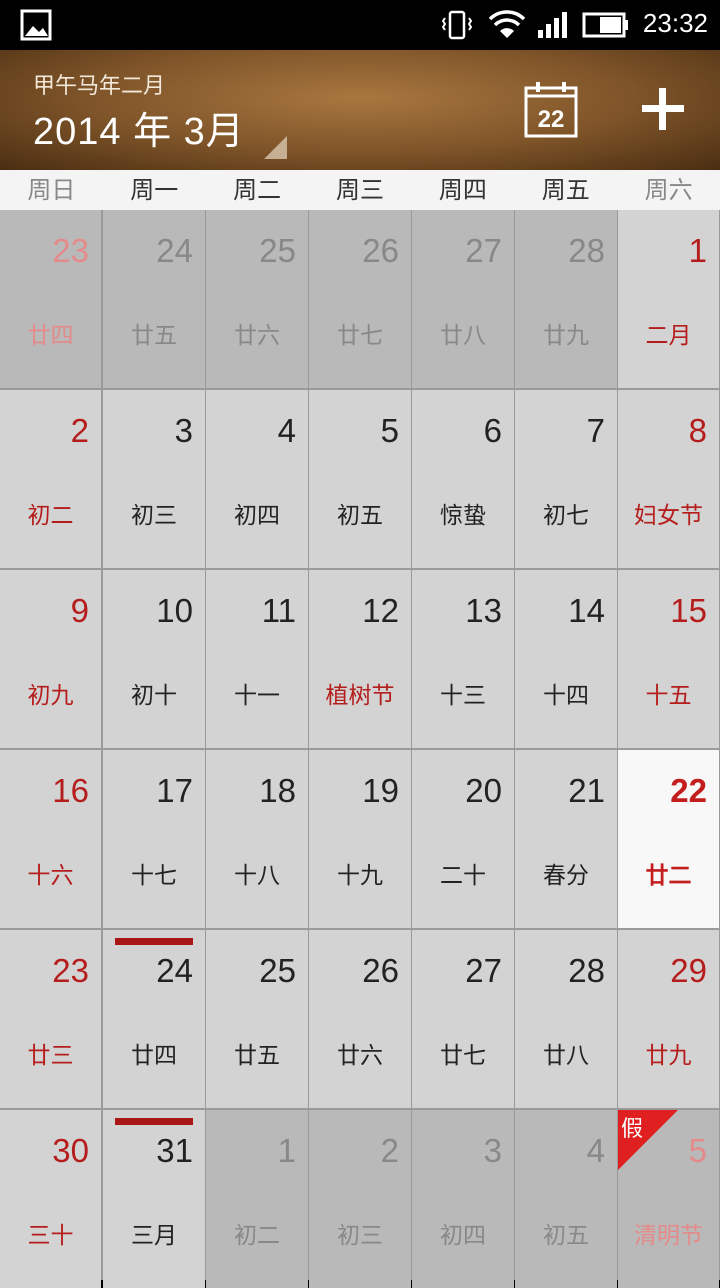  What do you see at coordinates (50, 659) in the screenshot?
I see `day-cell: 9 初九` at bounding box center [50, 659].